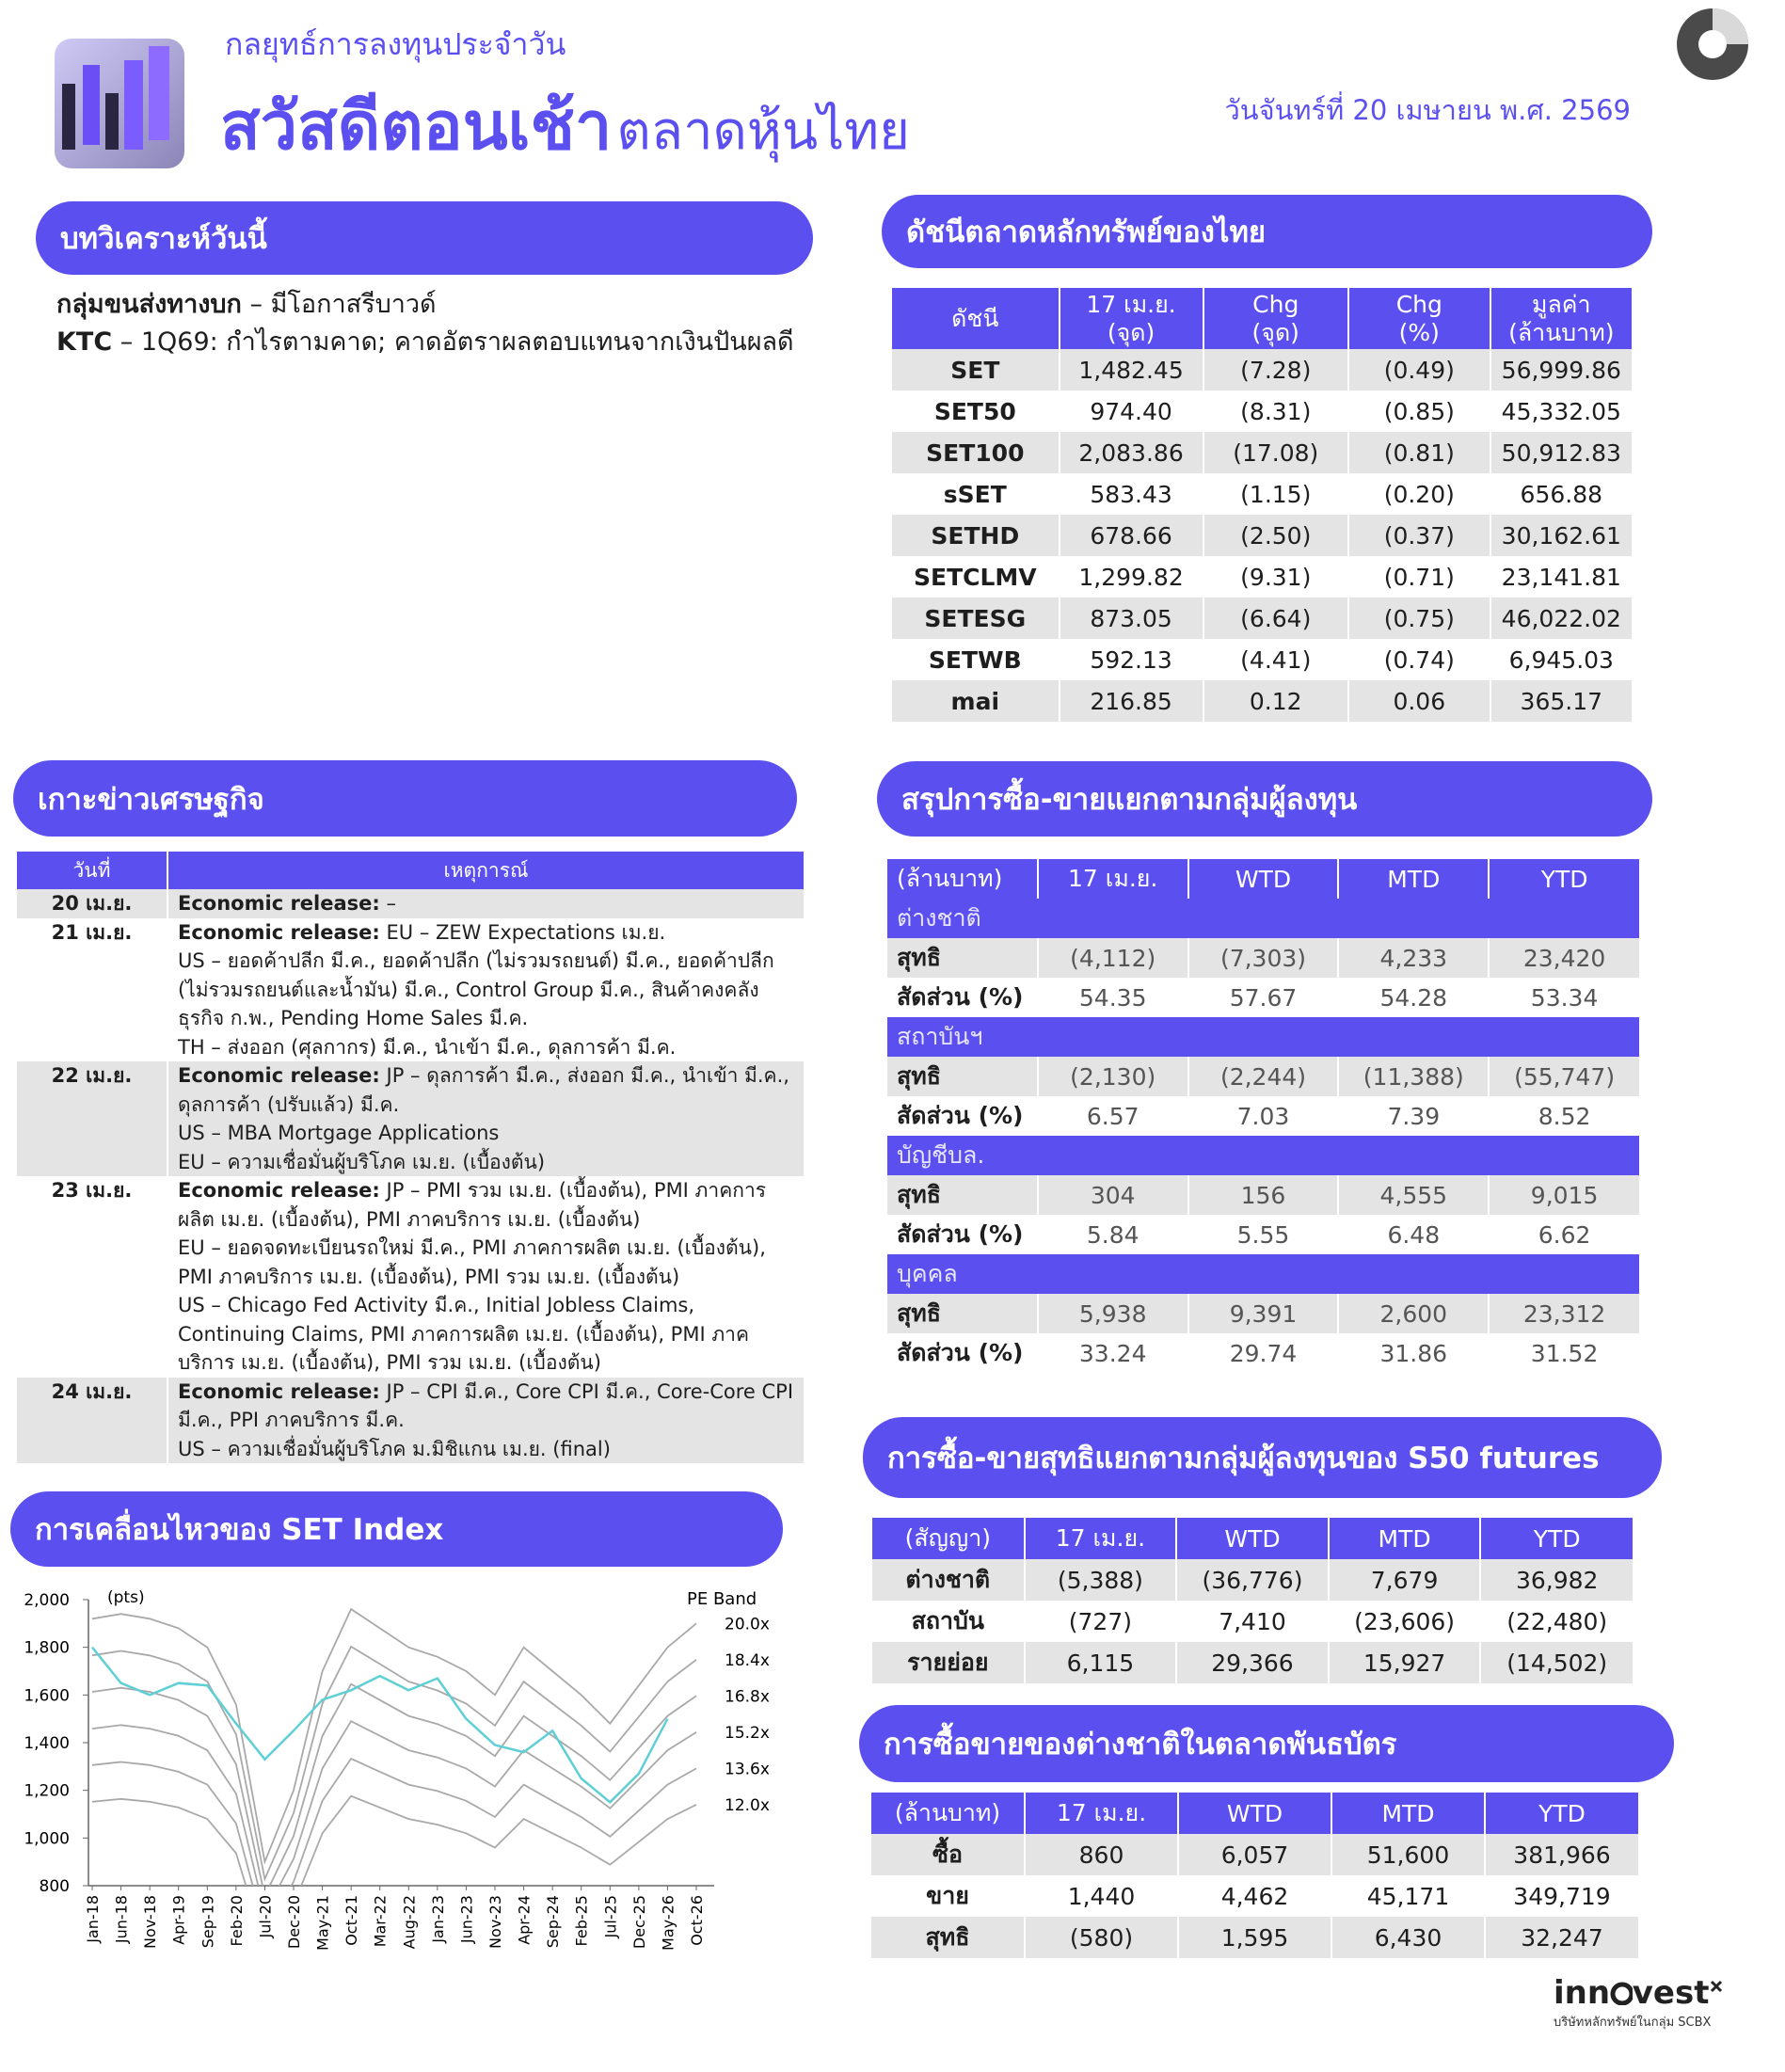  Describe the element at coordinates (553, 1921) in the screenshot. I see `x-tick-label: Sep-24` at that location.